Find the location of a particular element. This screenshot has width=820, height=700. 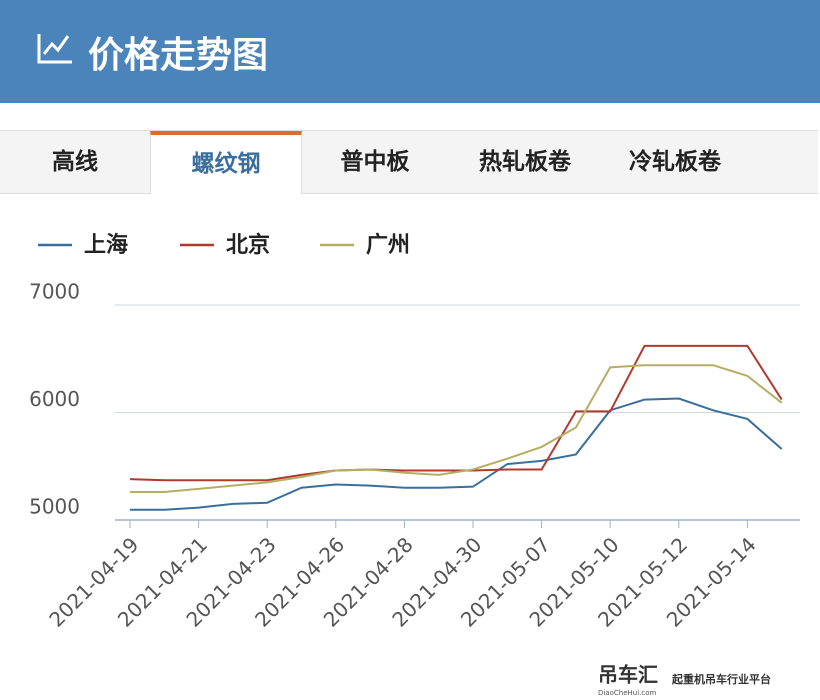

header: 价格走势图 is located at coordinates (410, 51).